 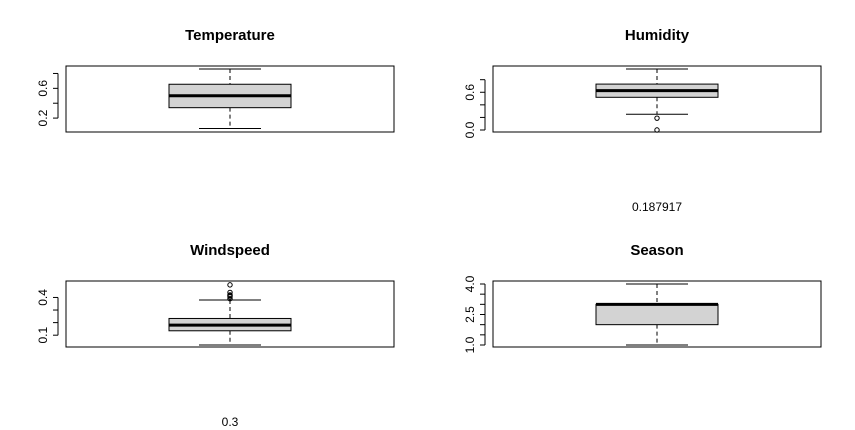 I want to click on y-tick-label: 0.4, so click(x=43, y=297).